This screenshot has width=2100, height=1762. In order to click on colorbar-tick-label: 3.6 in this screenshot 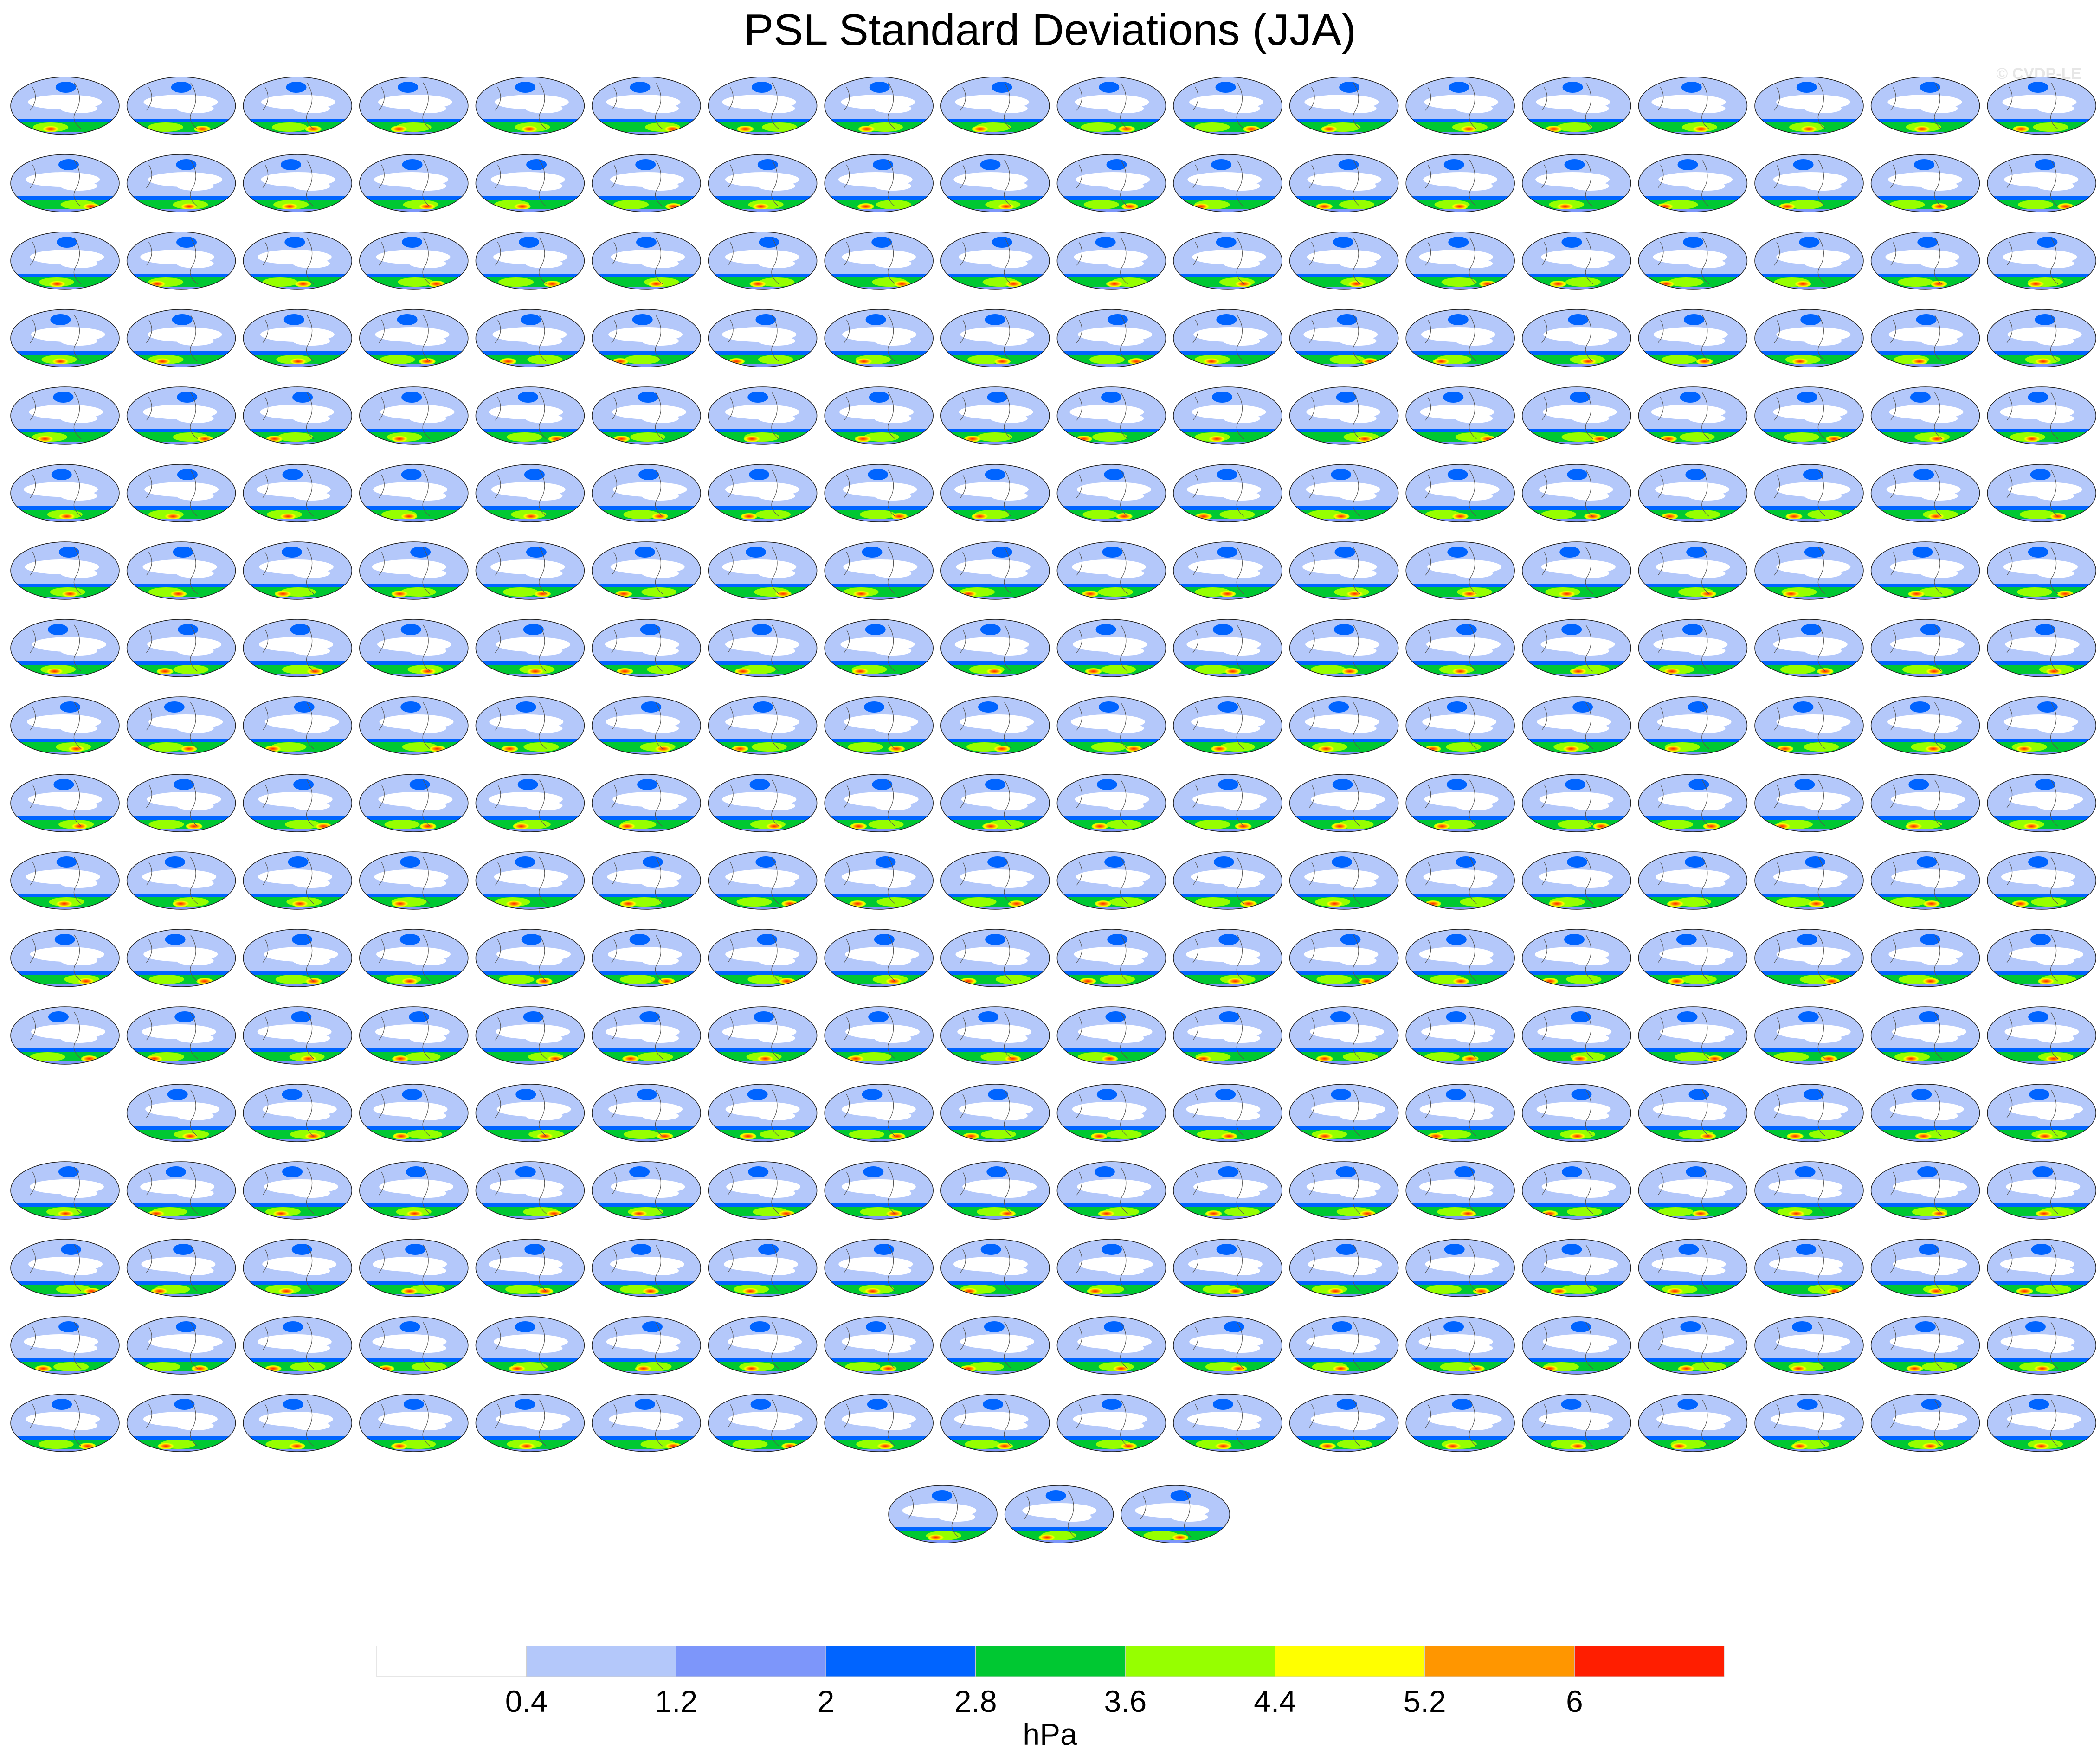, I will do `click(1126, 1700)`.